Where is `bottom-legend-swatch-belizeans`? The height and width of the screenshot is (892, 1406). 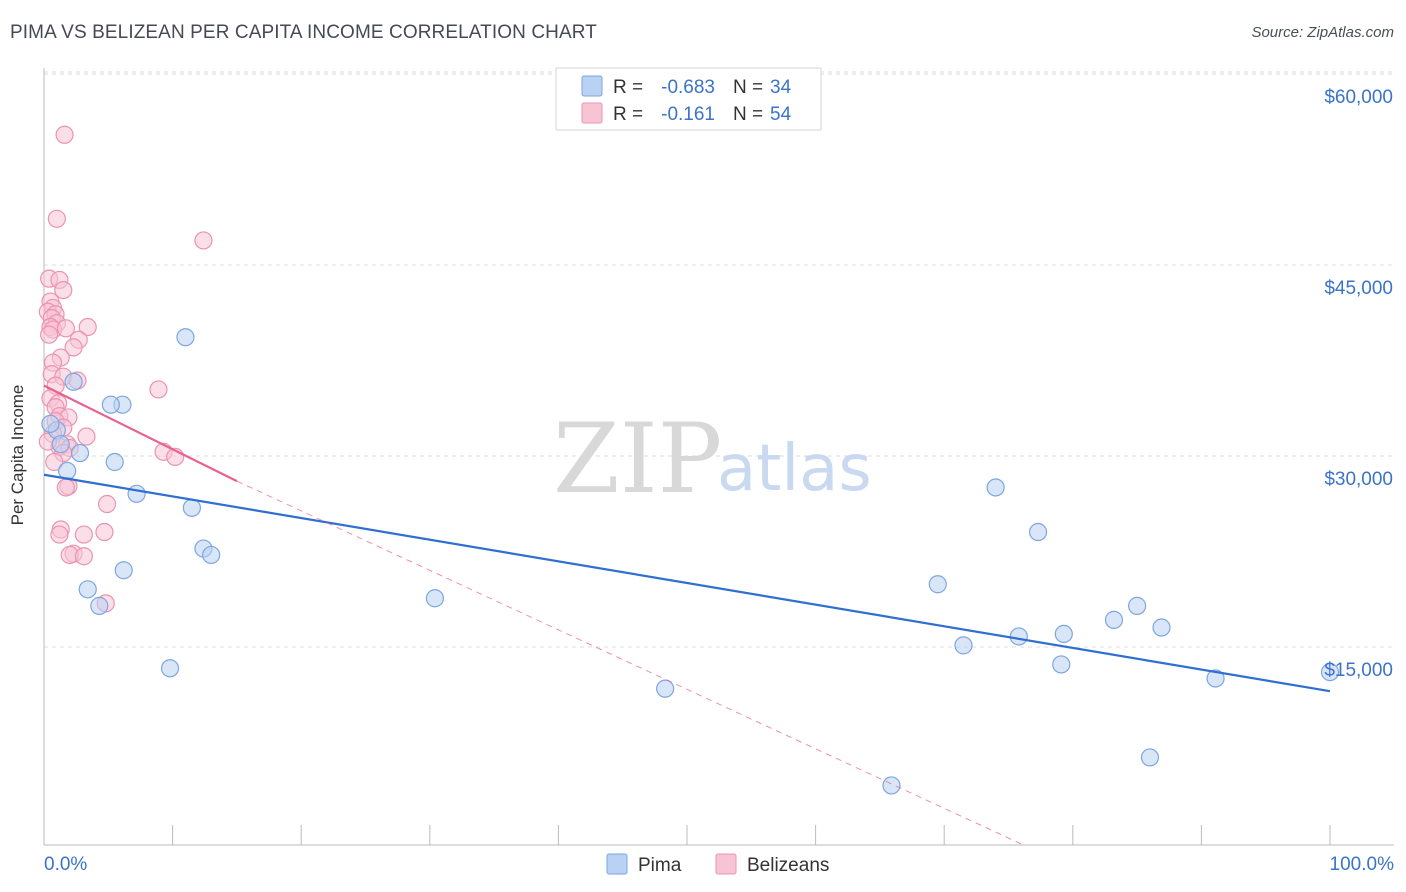
bottom-legend-swatch-belizeans is located at coordinates (726, 864).